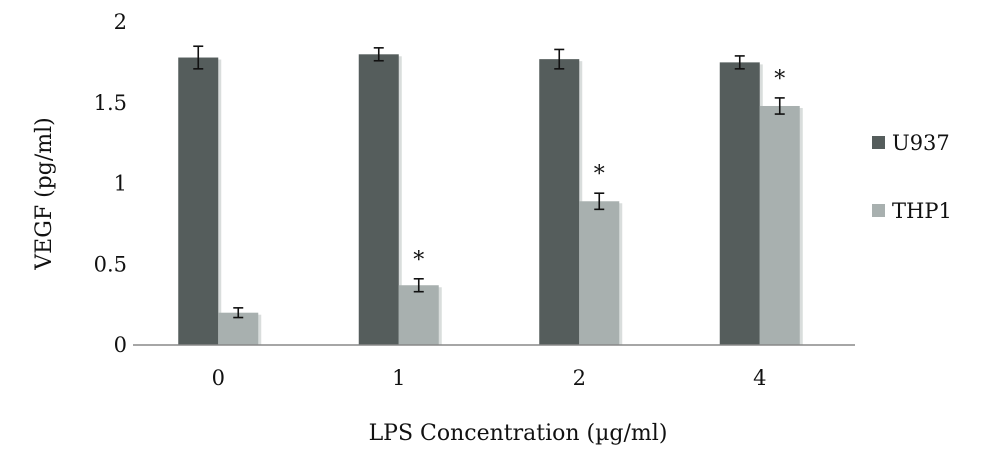 The height and width of the screenshot is (457, 1000). Describe the element at coordinates (110, 264) in the screenshot. I see `y-tick-label: 0.5` at that location.